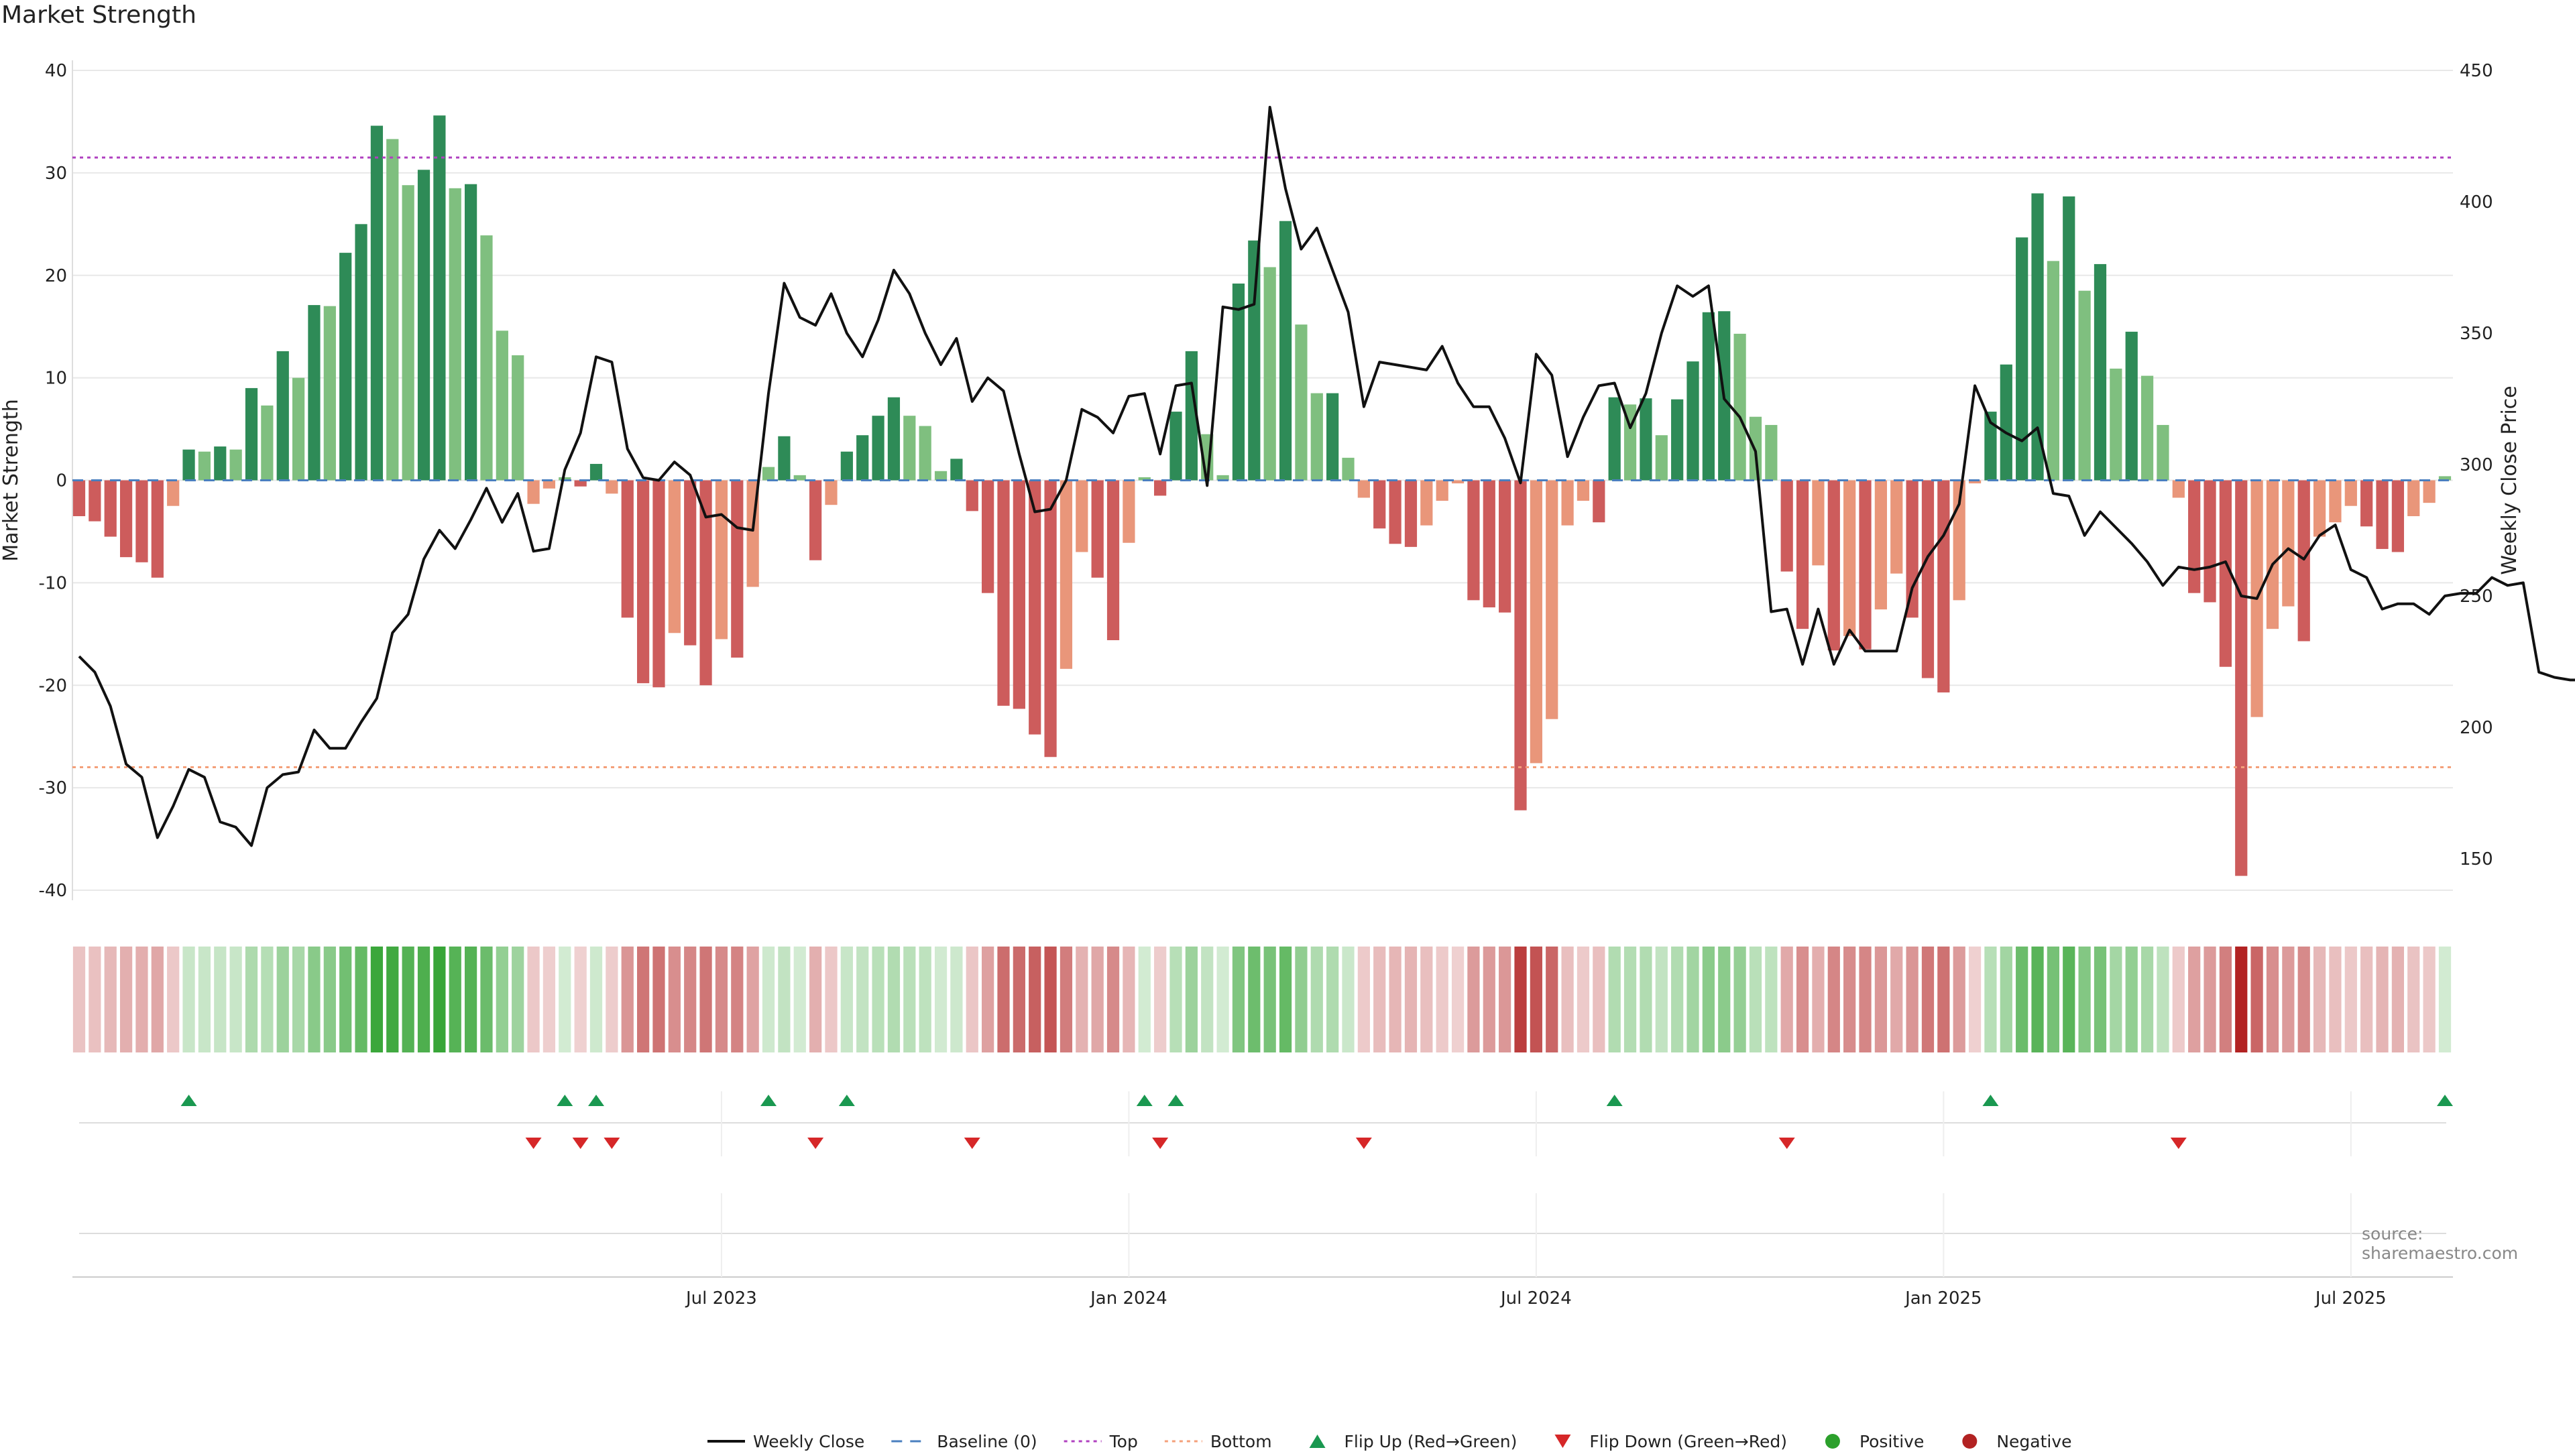 This screenshot has height=1456, width=2575. Describe the element at coordinates (1266, 1164) in the screenshot. I see `flip-markers` at that location.